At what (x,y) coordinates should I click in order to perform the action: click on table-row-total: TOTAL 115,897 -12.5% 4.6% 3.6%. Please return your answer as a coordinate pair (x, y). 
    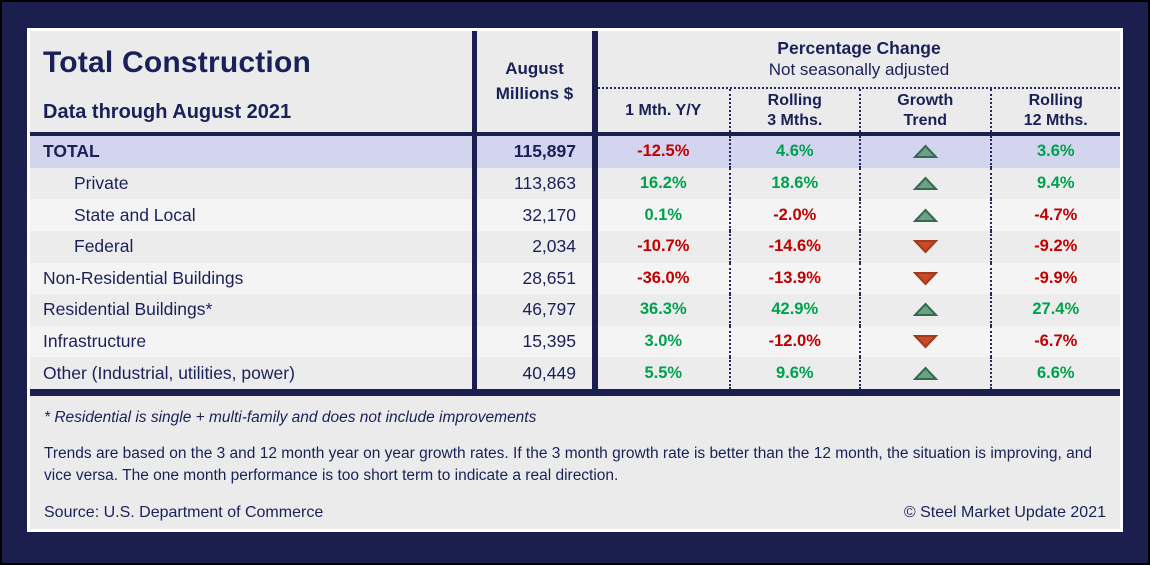
    Looking at the image, I should click on (575, 152).